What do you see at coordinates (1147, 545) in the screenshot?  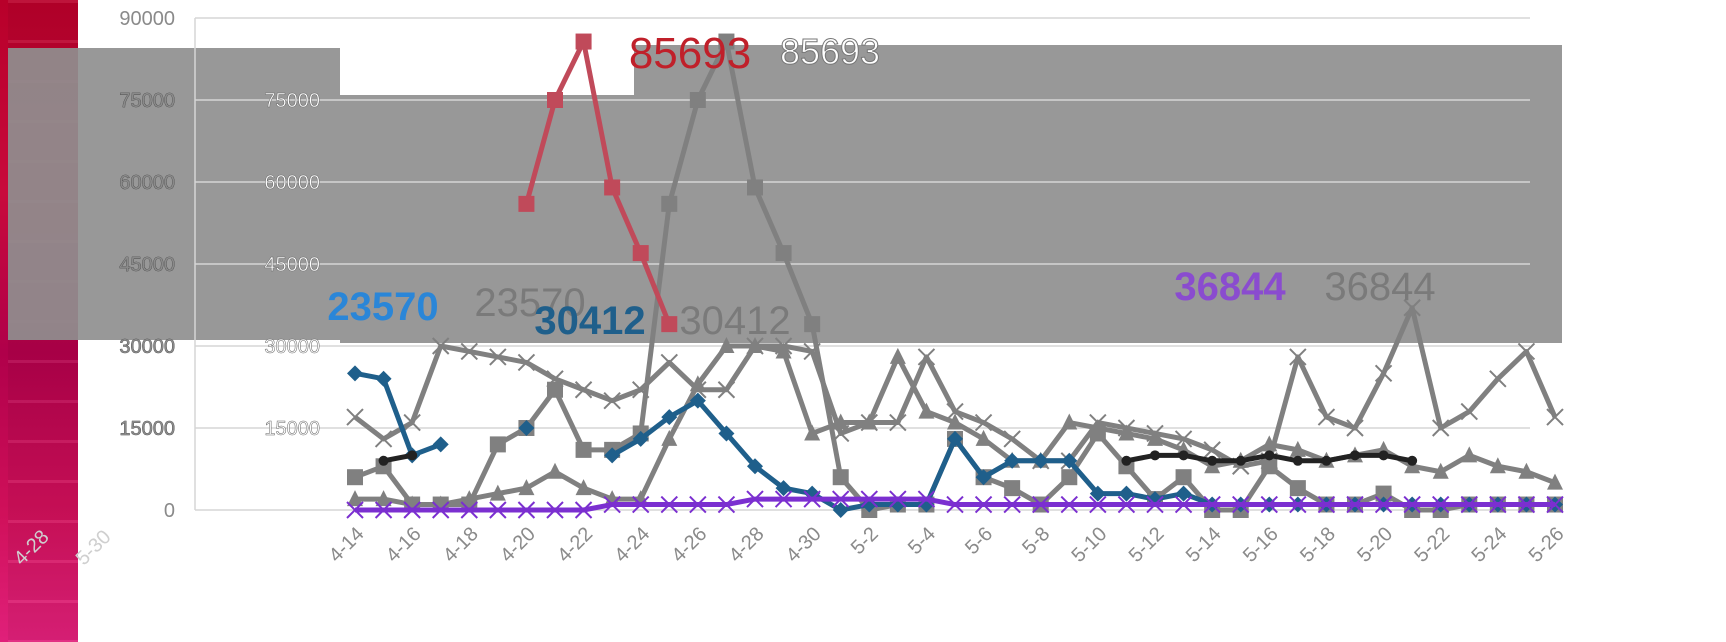 I see `x-tick-label: 5-12` at bounding box center [1147, 545].